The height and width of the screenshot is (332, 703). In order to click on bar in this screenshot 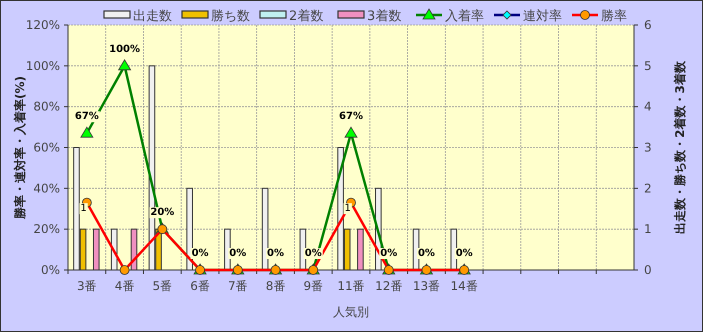, I will do `click(265, 229)`.